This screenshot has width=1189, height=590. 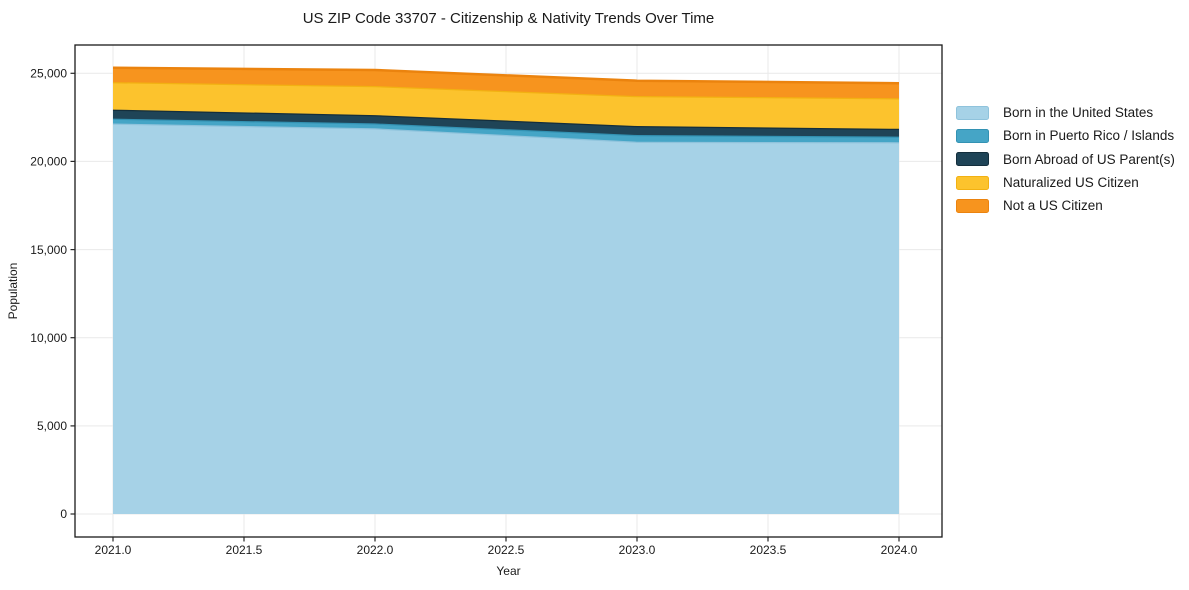 What do you see at coordinates (1089, 136) in the screenshot?
I see `legend-label: Born in Puerto Rico / Islands` at bounding box center [1089, 136].